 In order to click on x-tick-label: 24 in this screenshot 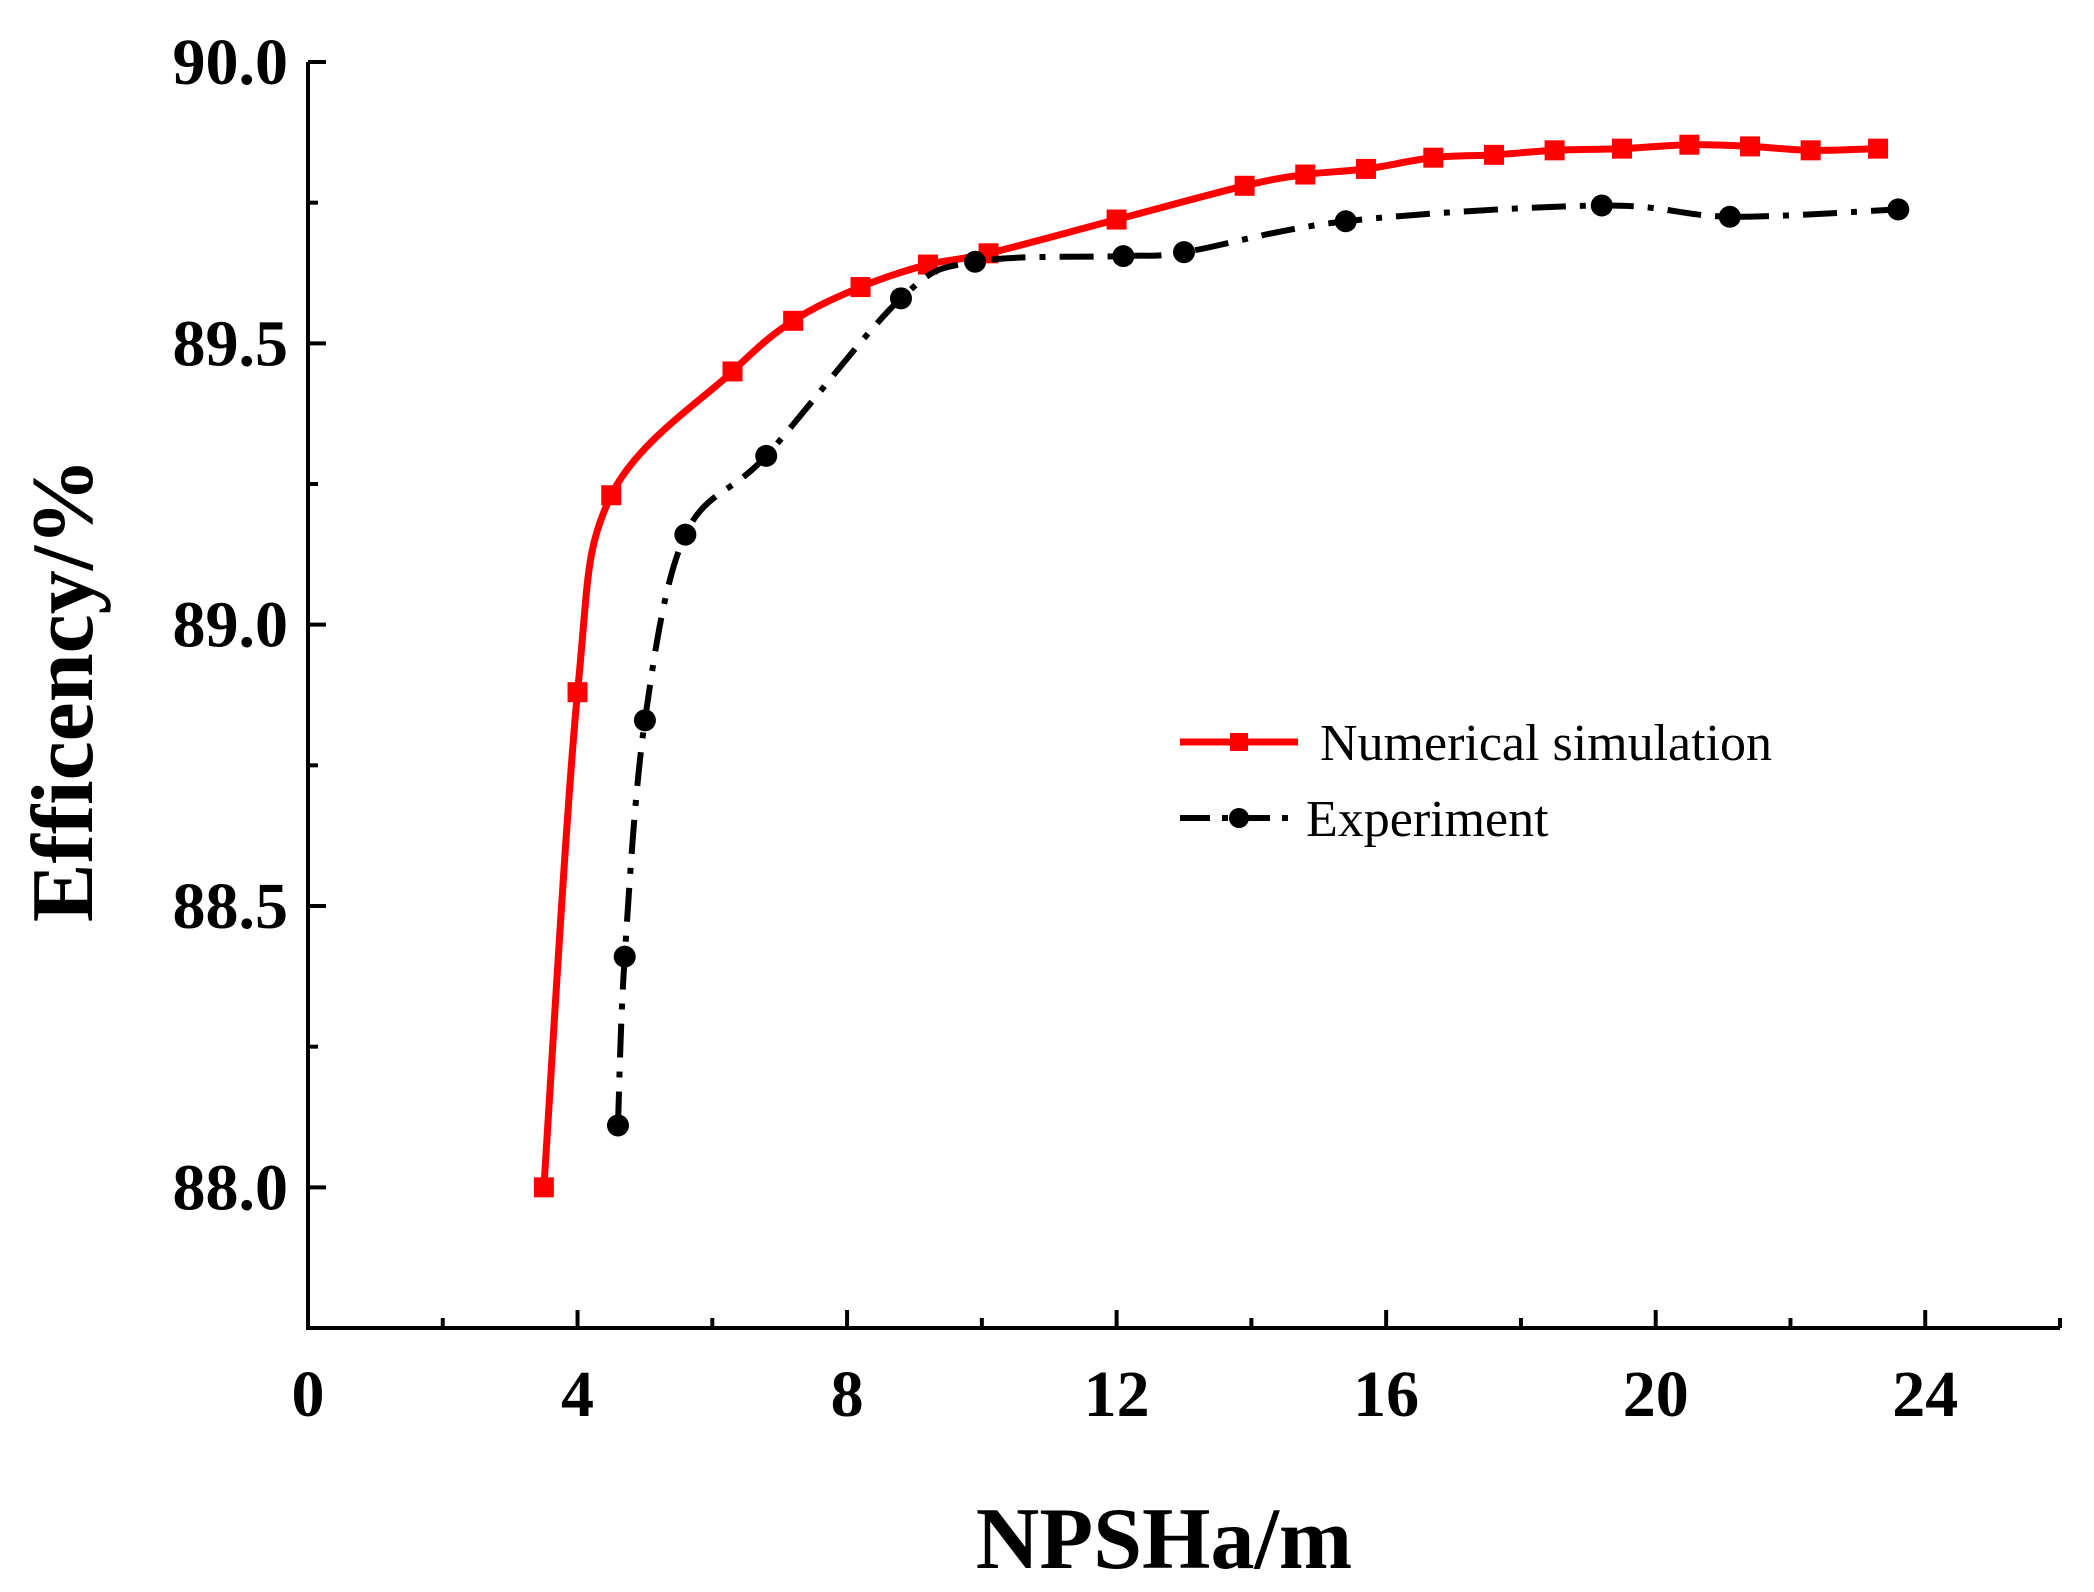, I will do `click(1925, 1394)`.